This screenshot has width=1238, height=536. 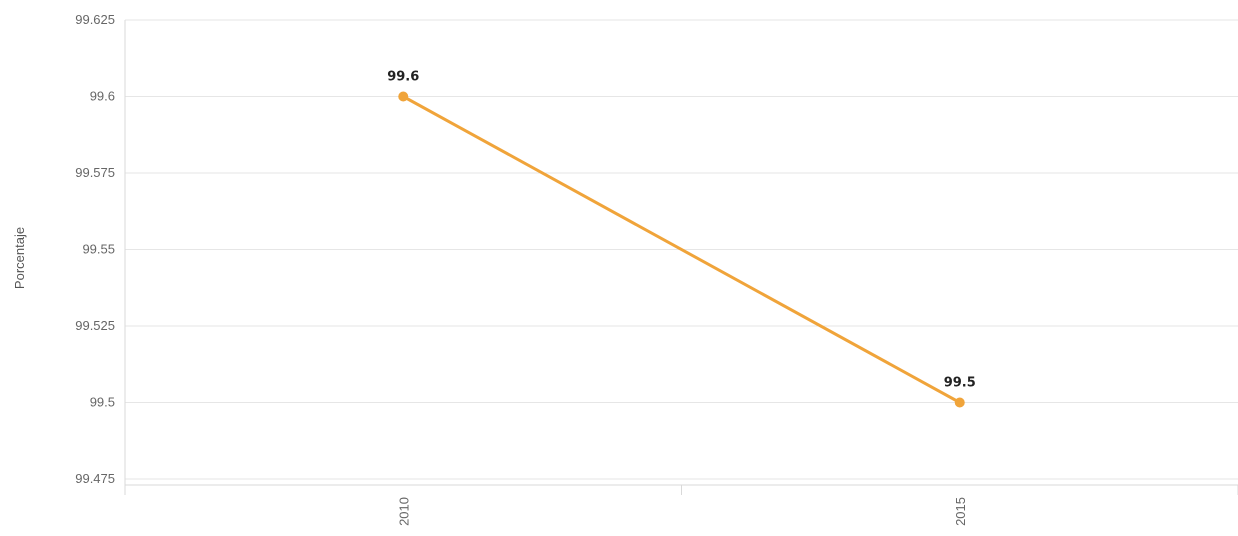 What do you see at coordinates (102, 402) in the screenshot?
I see `y-tick-label: 99.5` at bounding box center [102, 402].